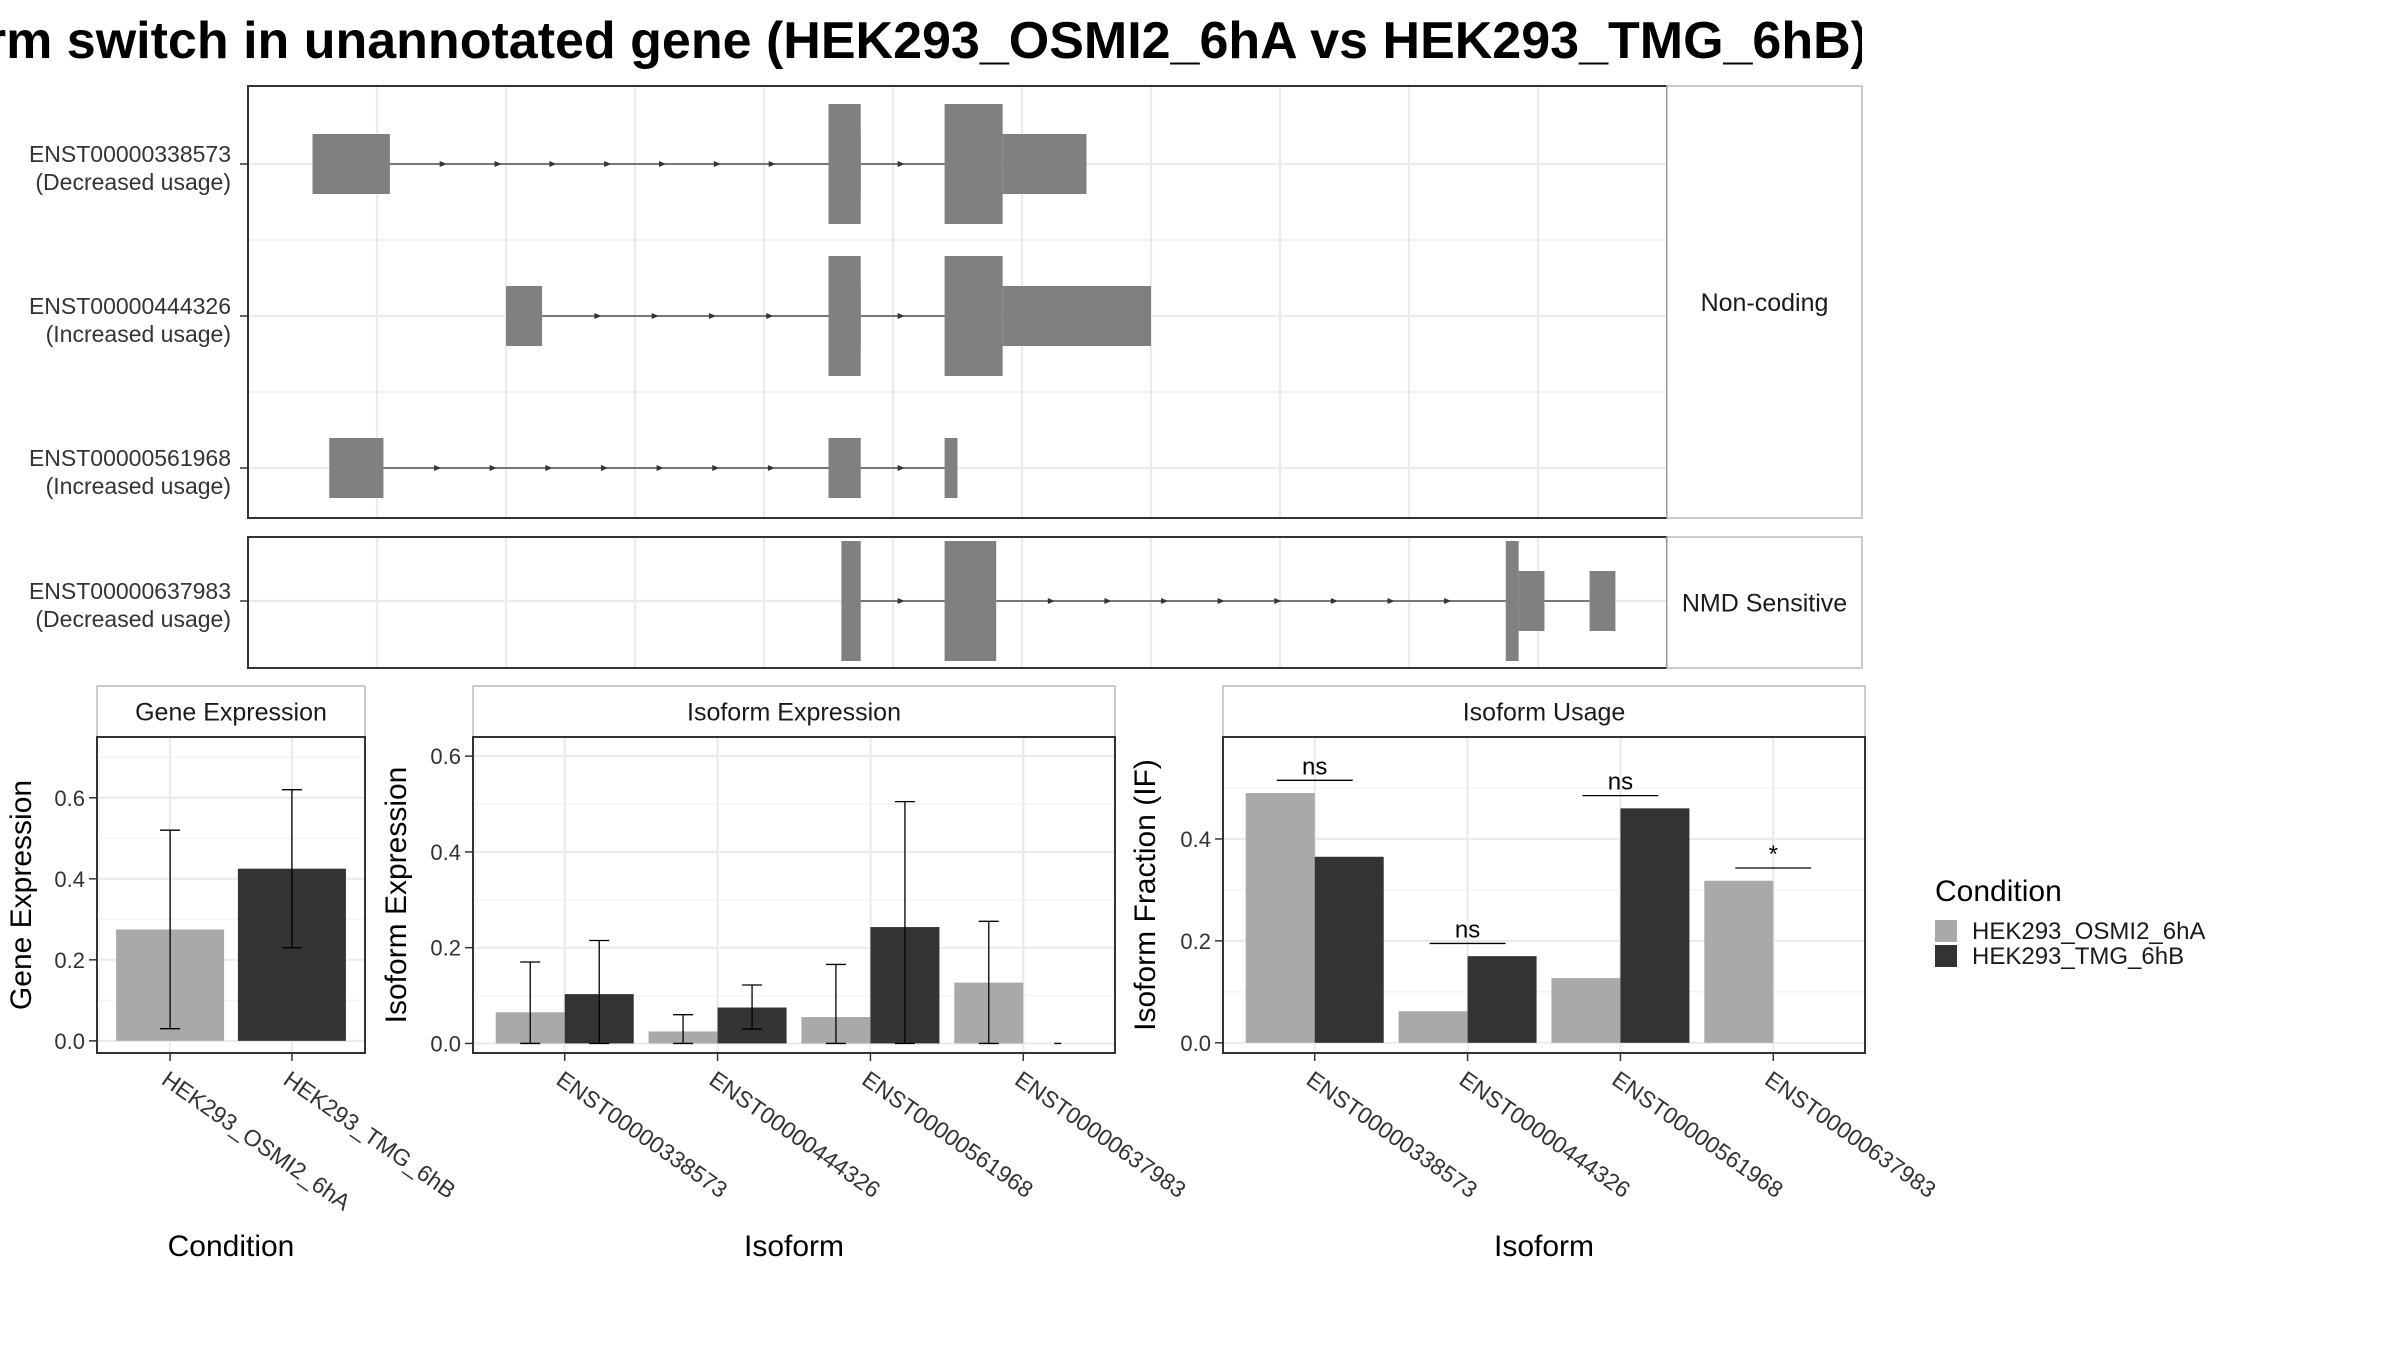 Image resolution: width=2400 pixels, height=1350 pixels. I want to click on y-axis-title: Isoform Fraction (IF), so click(1145, 895).